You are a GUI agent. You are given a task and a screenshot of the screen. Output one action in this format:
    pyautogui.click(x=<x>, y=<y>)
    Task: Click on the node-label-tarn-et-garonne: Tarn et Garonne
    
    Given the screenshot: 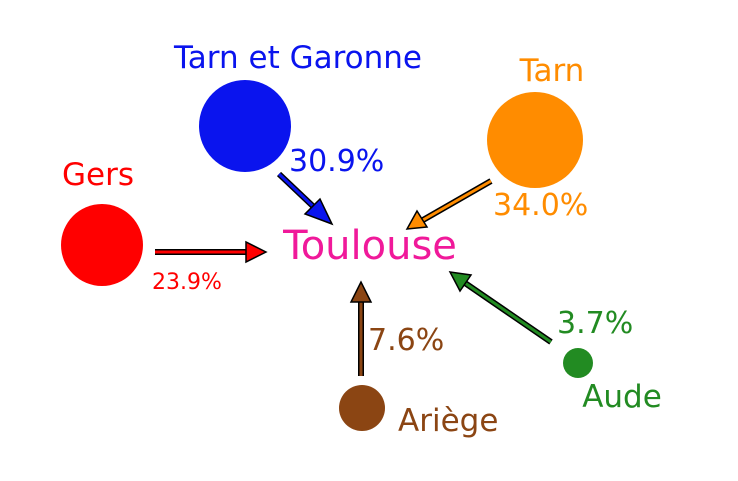 What is the action you would take?
    pyautogui.click(x=297, y=58)
    